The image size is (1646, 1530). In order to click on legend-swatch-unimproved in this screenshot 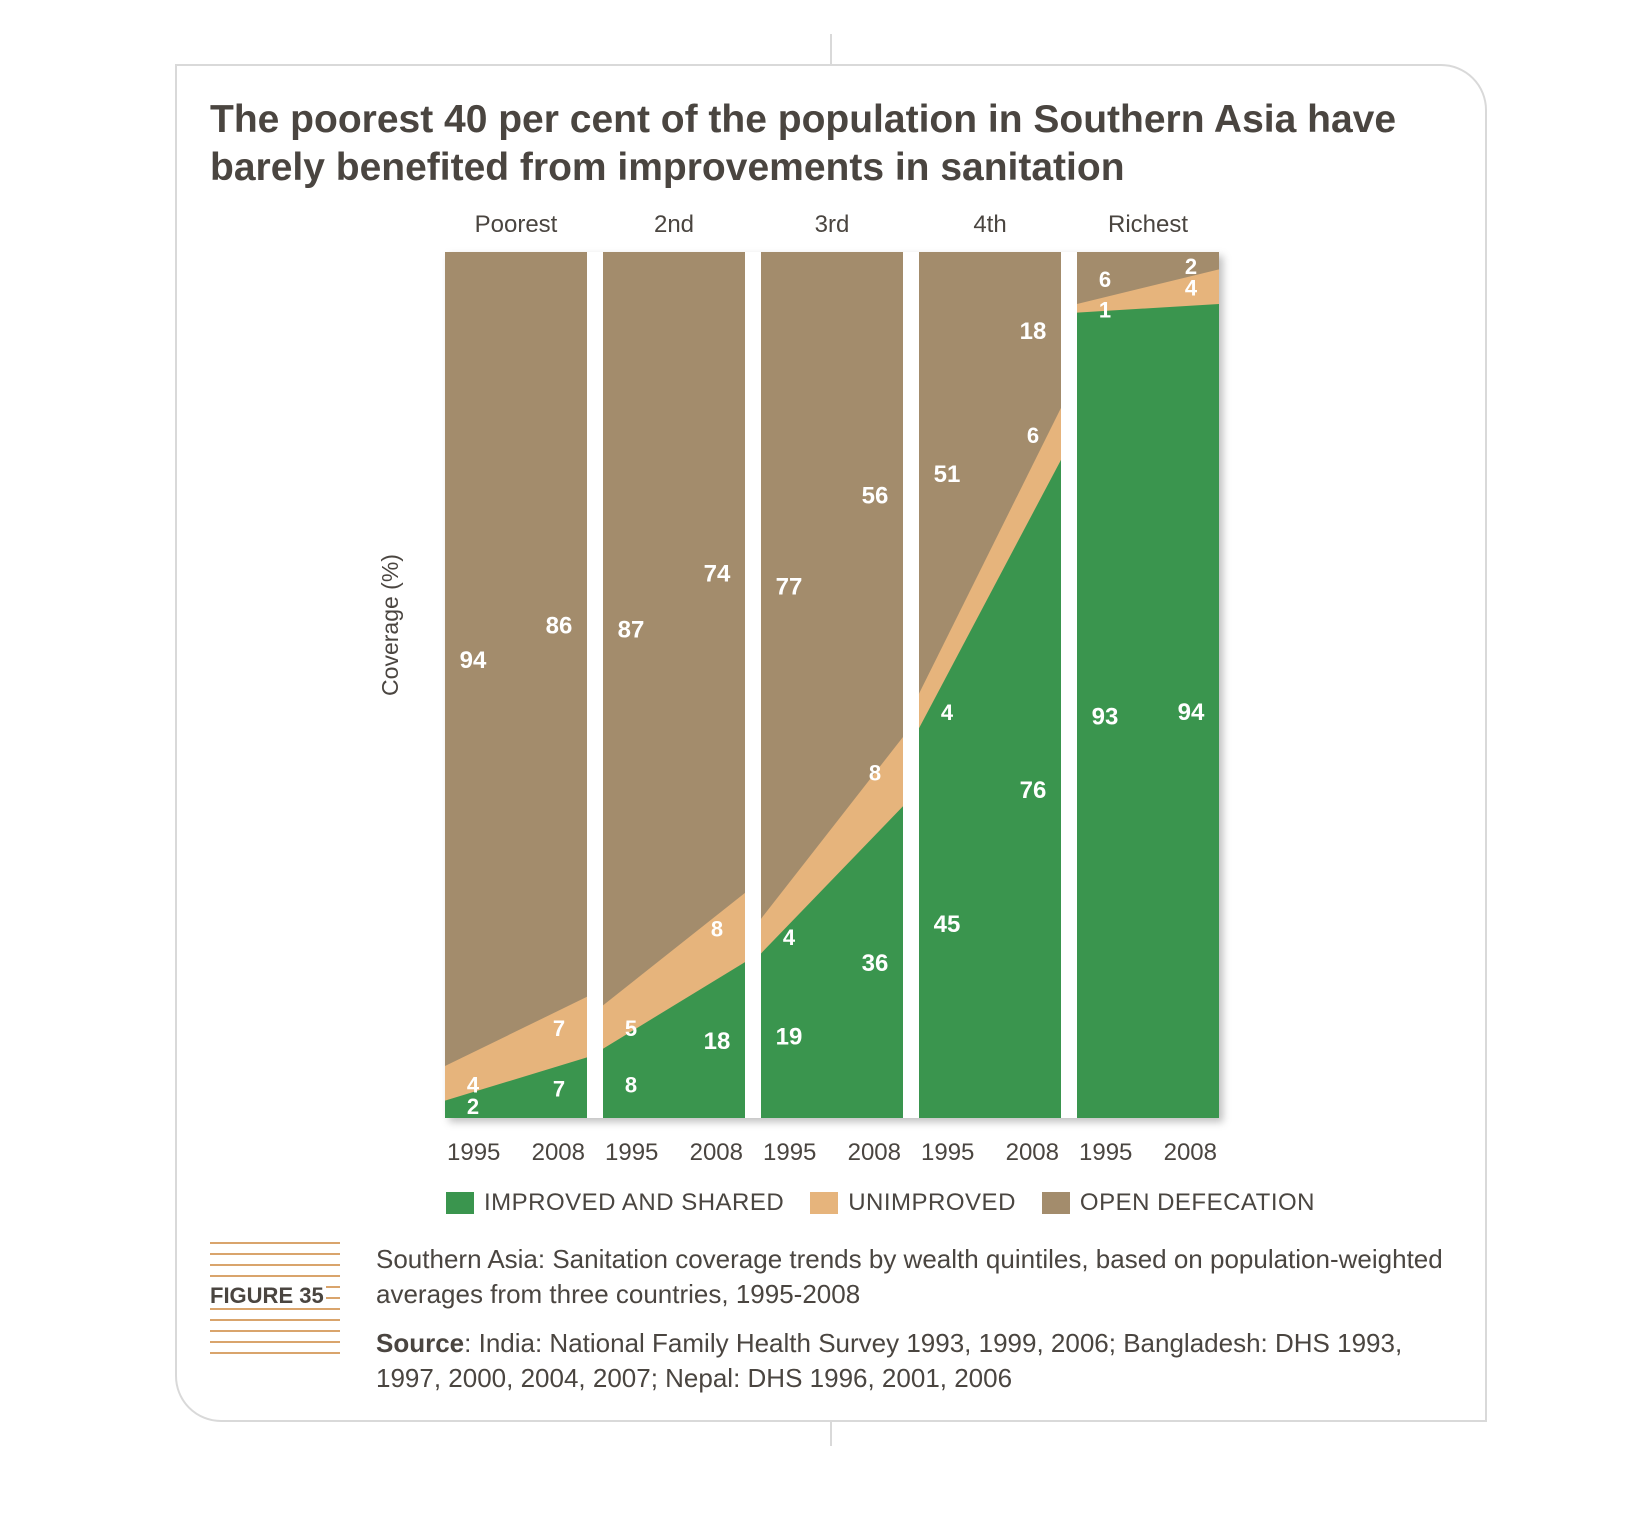, I will do `click(824, 1203)`.